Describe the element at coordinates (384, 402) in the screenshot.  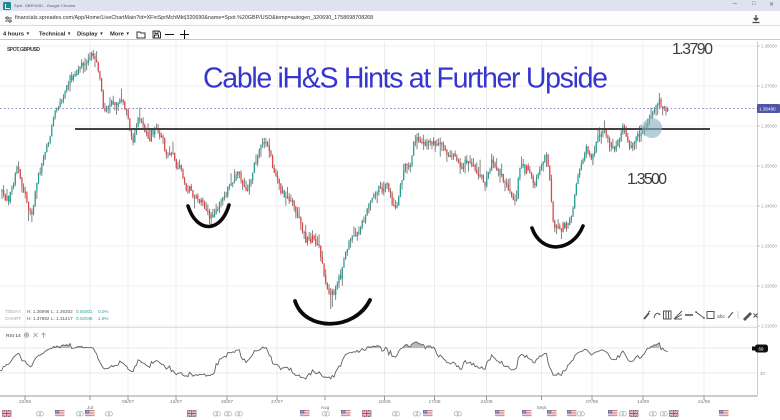
I see `svg-text: 10/08` at that location.